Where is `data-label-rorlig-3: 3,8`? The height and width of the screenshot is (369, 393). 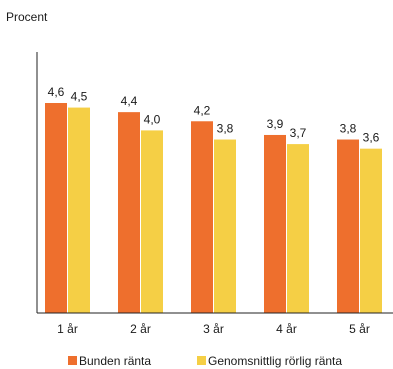 data-label-rorlig-3: 3,8 is located at coordinates (225, 129).